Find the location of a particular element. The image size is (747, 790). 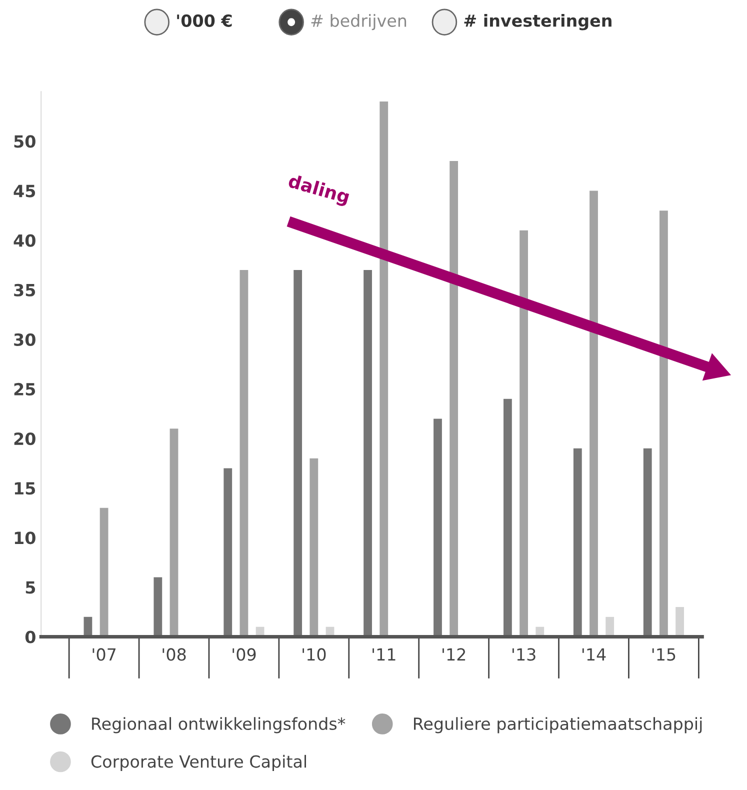

y-tick-label: 0 is located at coordinates (30, 637).